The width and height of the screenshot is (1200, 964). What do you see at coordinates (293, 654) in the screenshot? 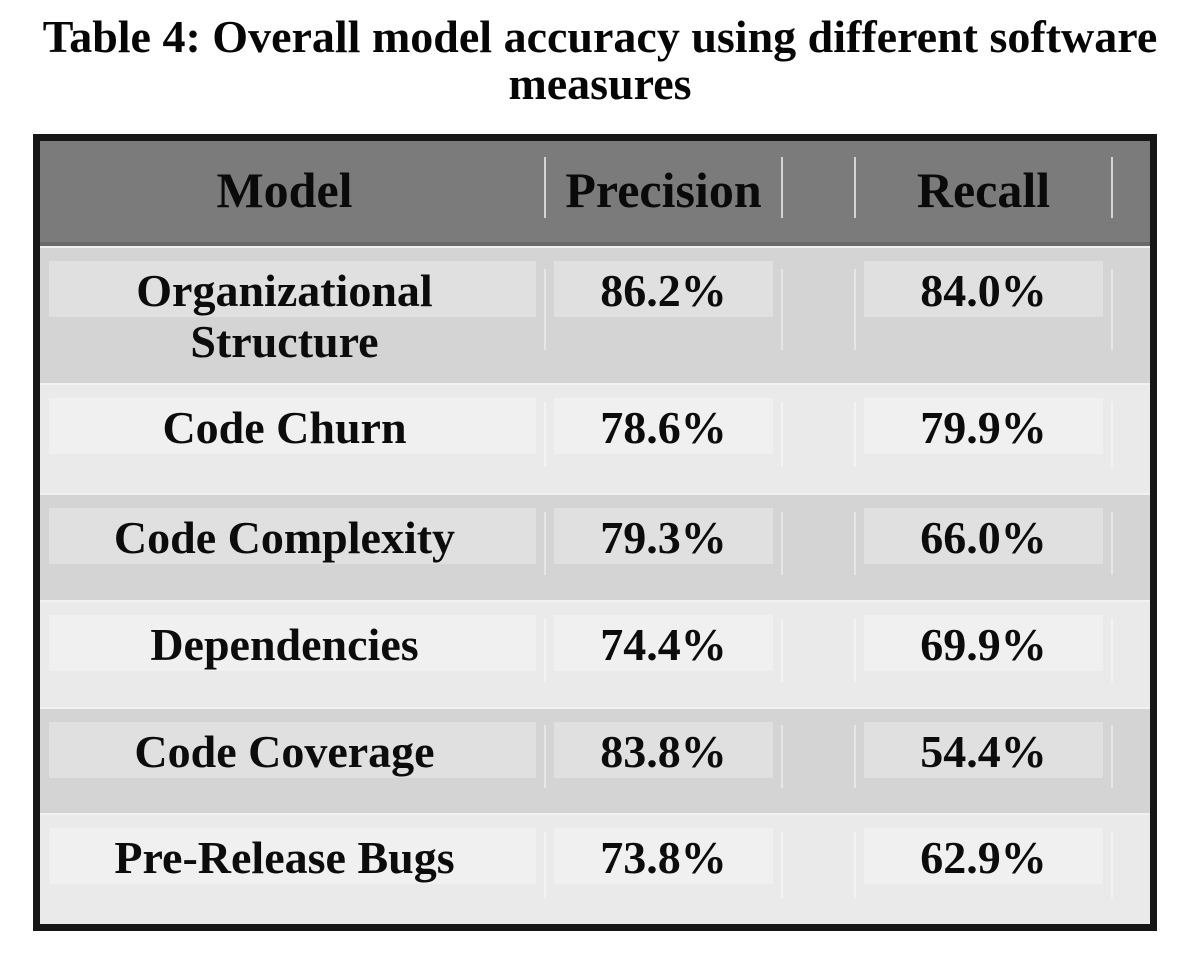
I see `model-cell: Dependencies` at bounding box center [293, 654].